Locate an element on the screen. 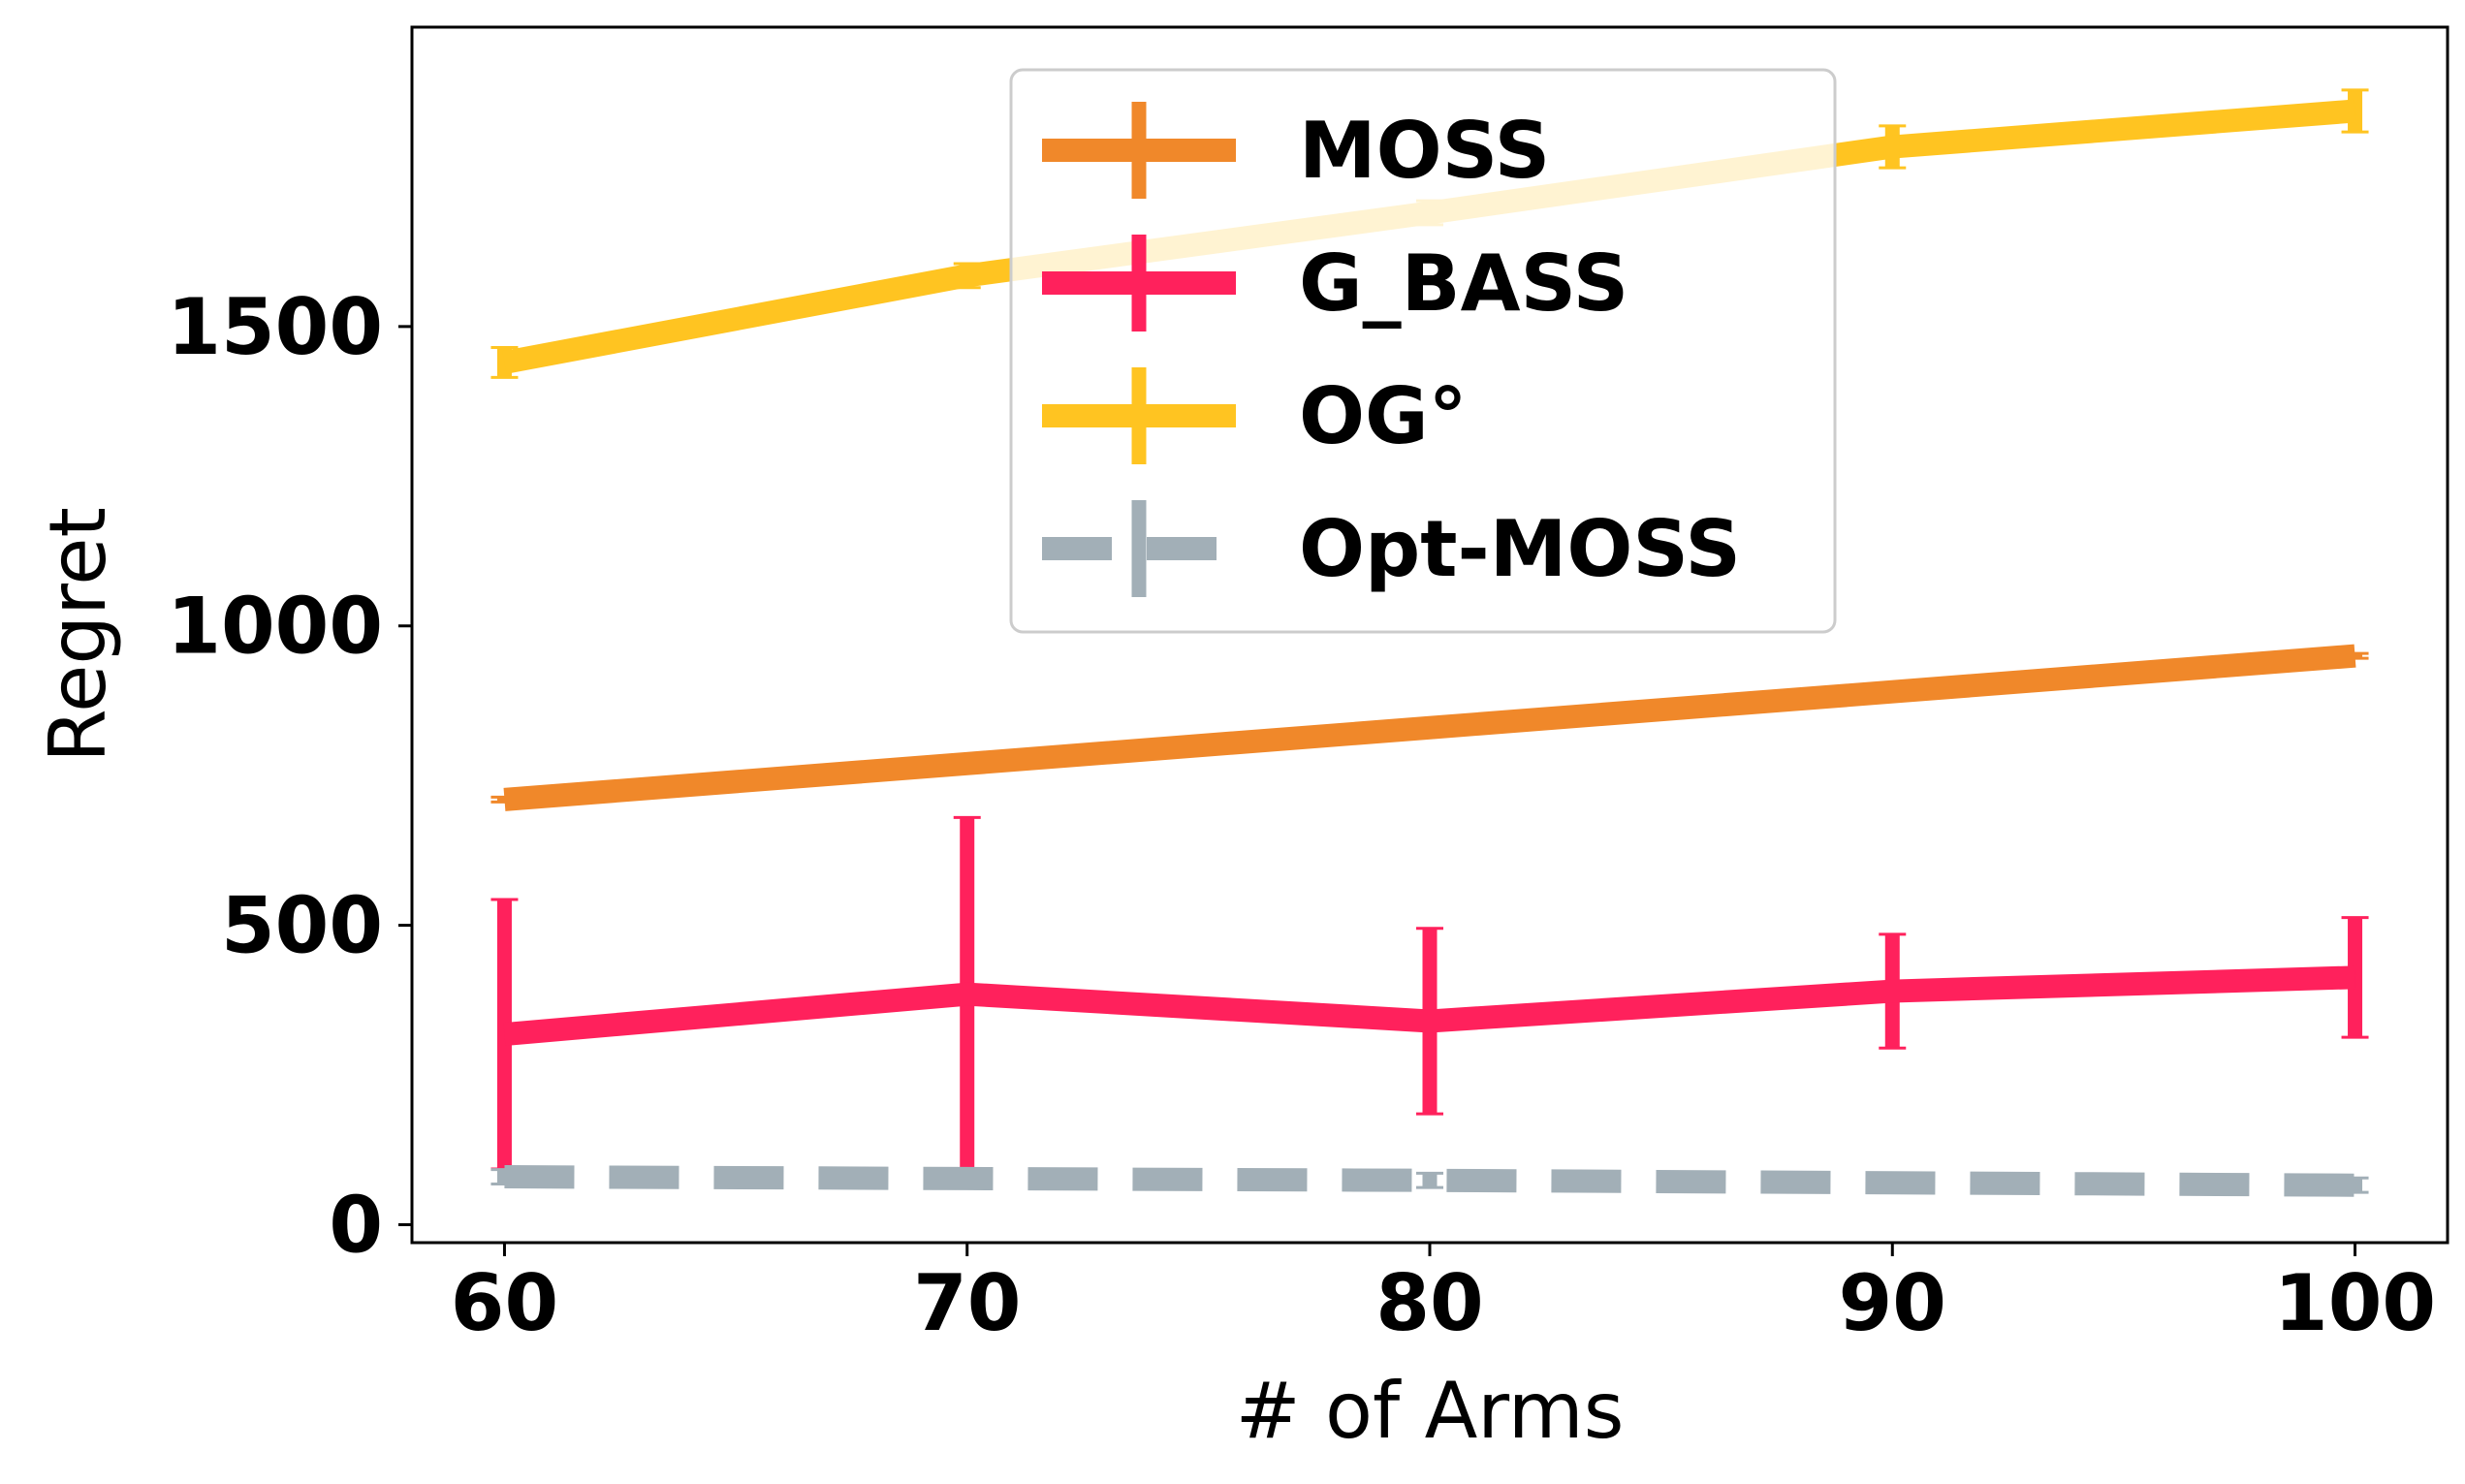 This screenshot has width=2465, height=1484. legend-box is located at coordinates (1423, 351).